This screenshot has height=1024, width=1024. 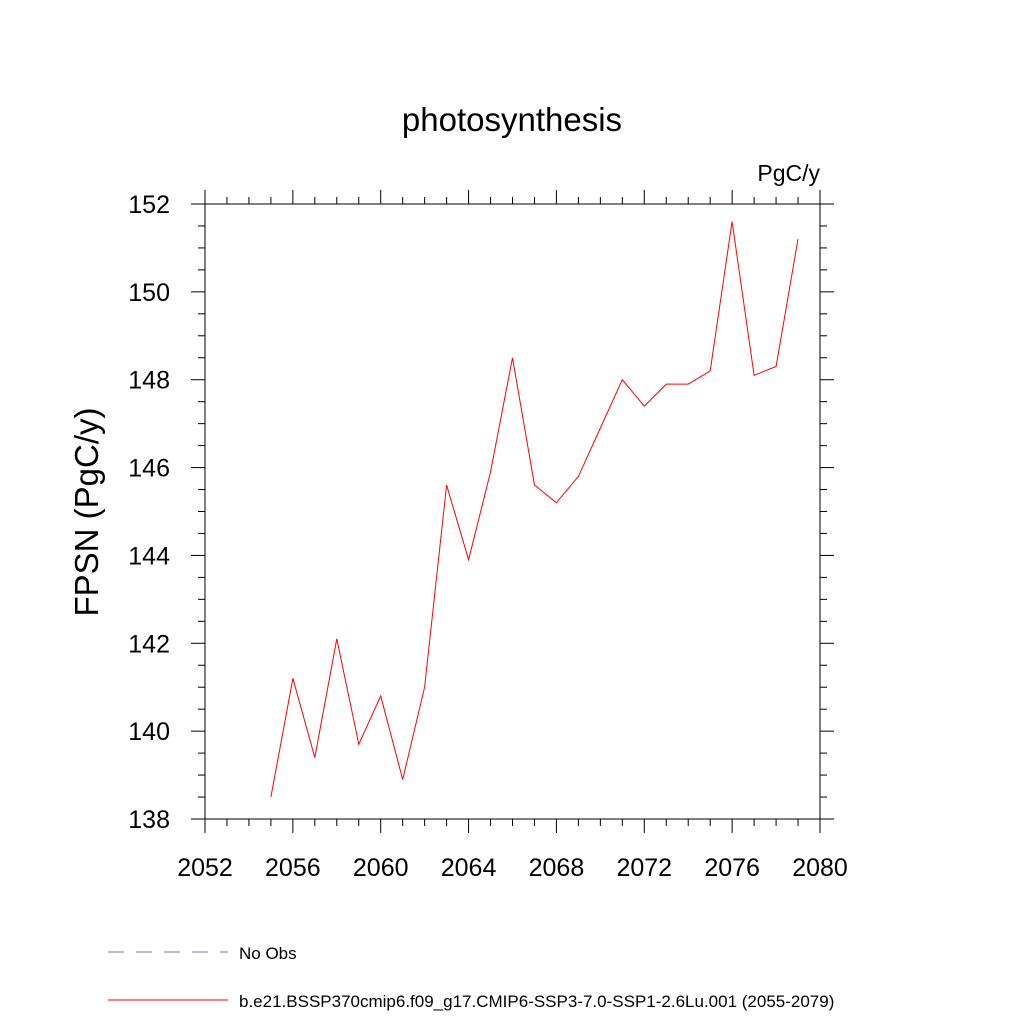 I want to click on x-tick-label: 2056, so click(x=293, y=868).